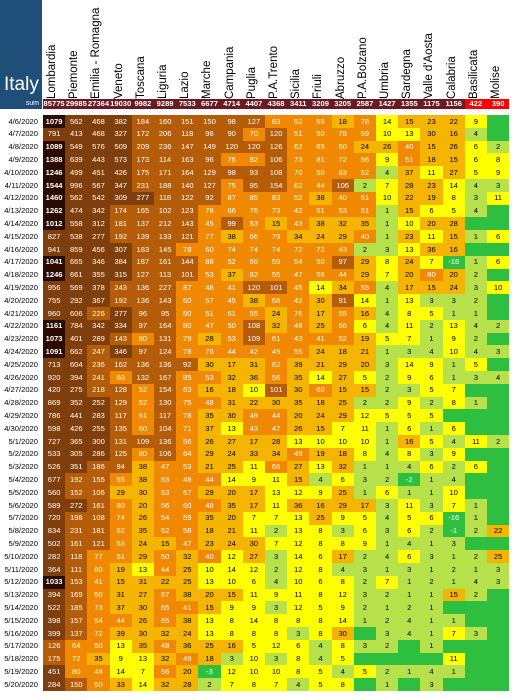  I want to click on heatmap-cell: 44, so click(120, 620).